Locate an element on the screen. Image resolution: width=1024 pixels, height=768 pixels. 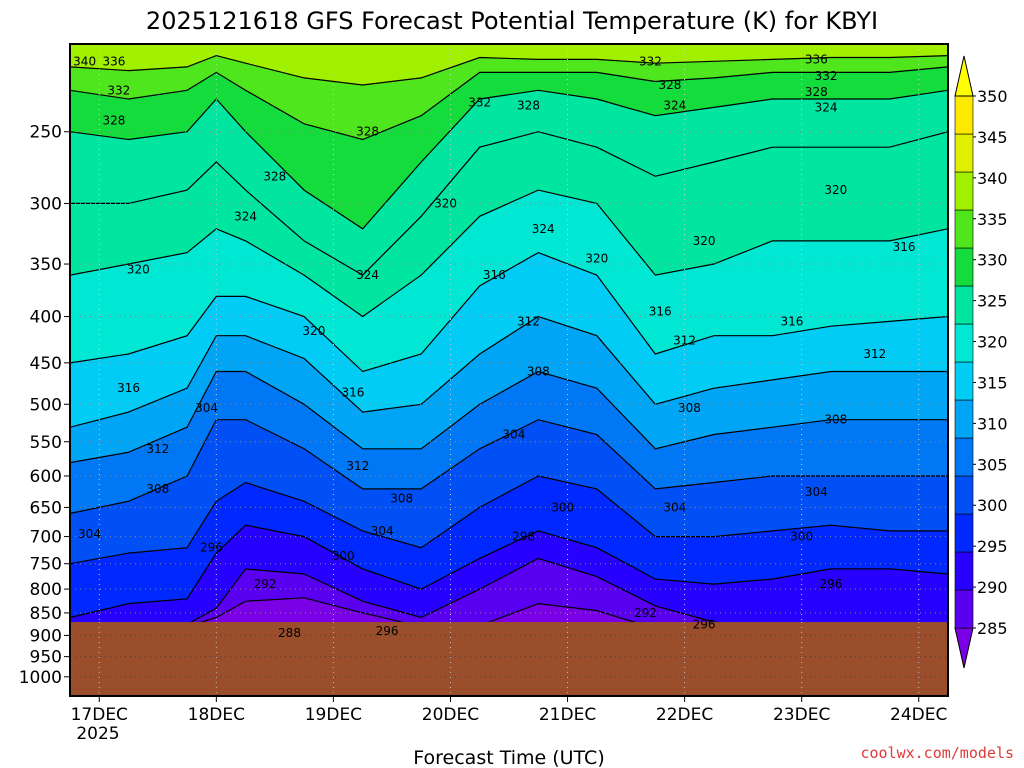
colorbar-tick-label: 330 is located at coordinates (992, 260).